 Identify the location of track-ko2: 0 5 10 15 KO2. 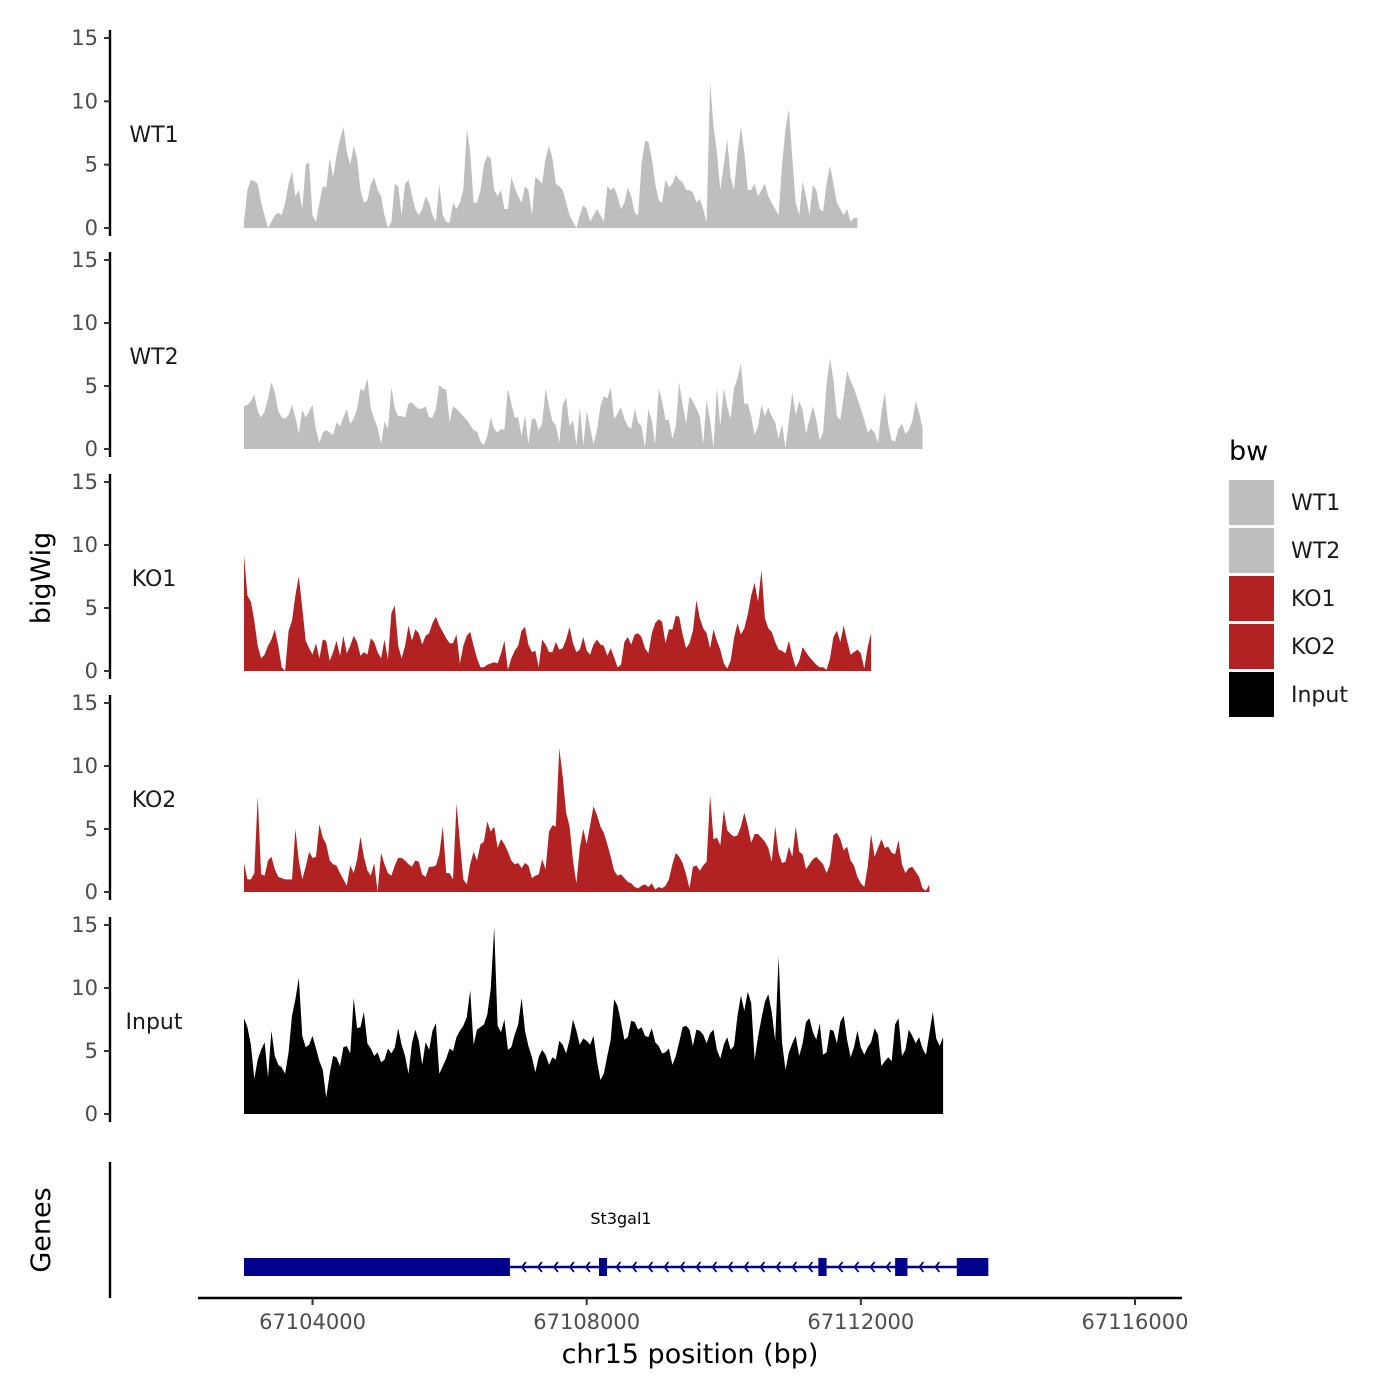
(500, 797).